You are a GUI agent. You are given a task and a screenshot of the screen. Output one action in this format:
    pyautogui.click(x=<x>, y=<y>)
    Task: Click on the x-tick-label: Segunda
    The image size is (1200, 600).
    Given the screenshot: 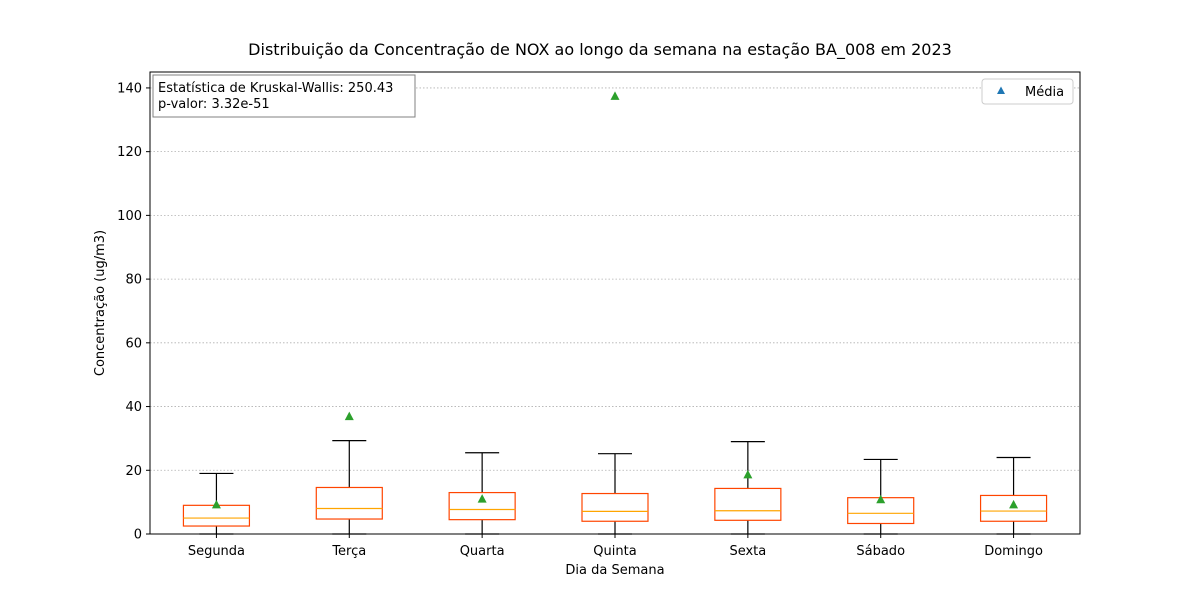 What is the action you would take?
    pyautogui.click(x=216, y=551)
    